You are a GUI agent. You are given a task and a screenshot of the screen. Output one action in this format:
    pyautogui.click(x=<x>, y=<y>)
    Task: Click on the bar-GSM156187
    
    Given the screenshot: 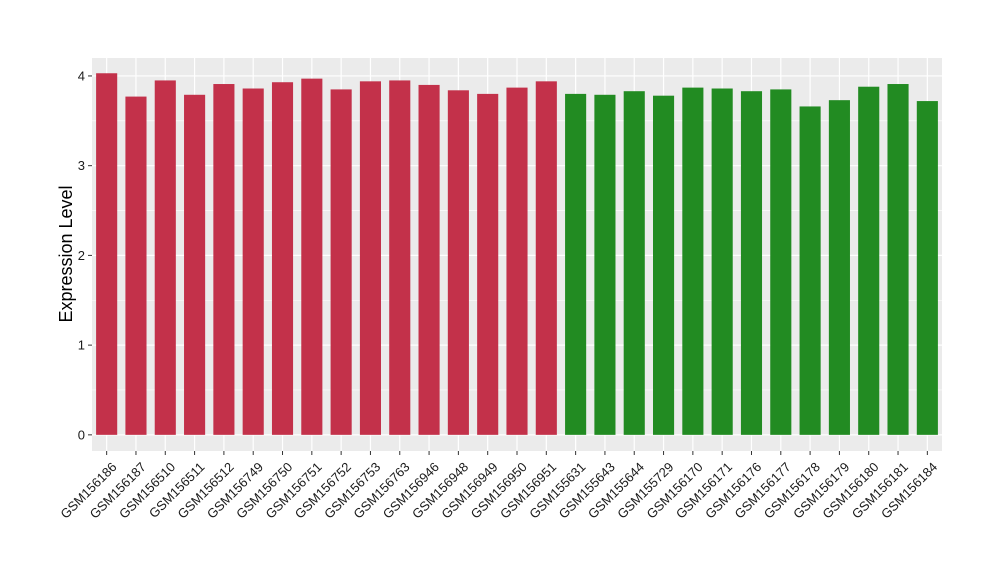 What is the action you would take?
    pyautogui.click(x=136, y=265)
    